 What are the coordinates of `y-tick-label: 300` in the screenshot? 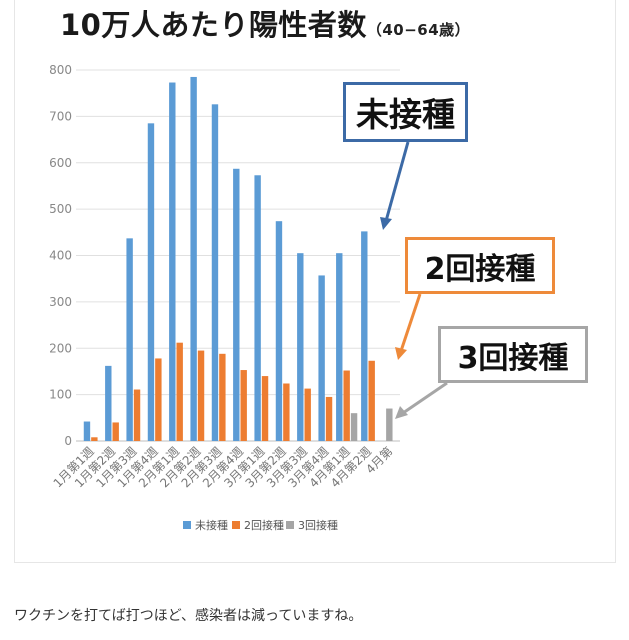 It's located at (60, 302).